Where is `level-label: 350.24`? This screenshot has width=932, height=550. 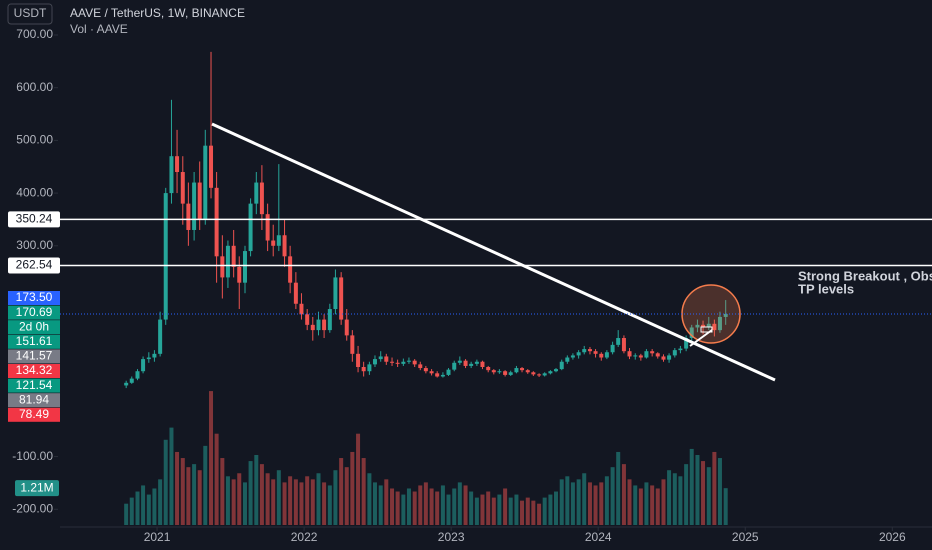
level-label: 350.24 is located at coordinates (34, 218).